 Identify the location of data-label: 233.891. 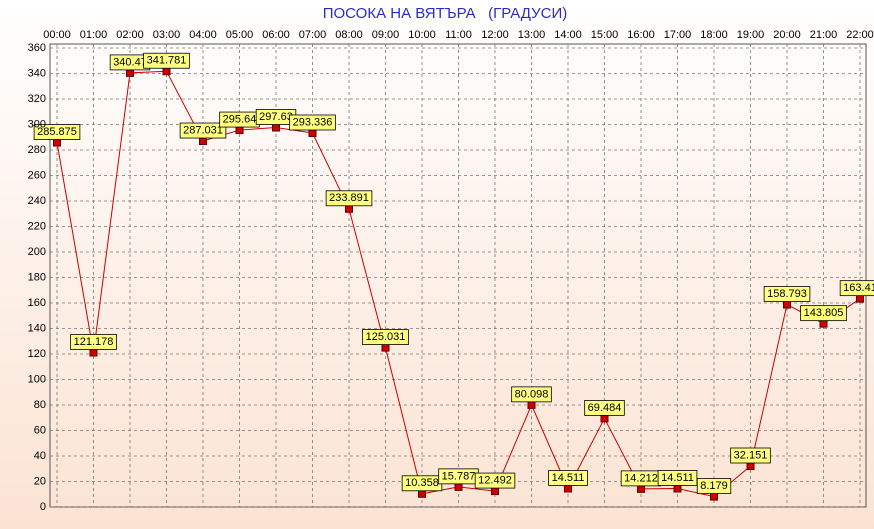
(349, 198).